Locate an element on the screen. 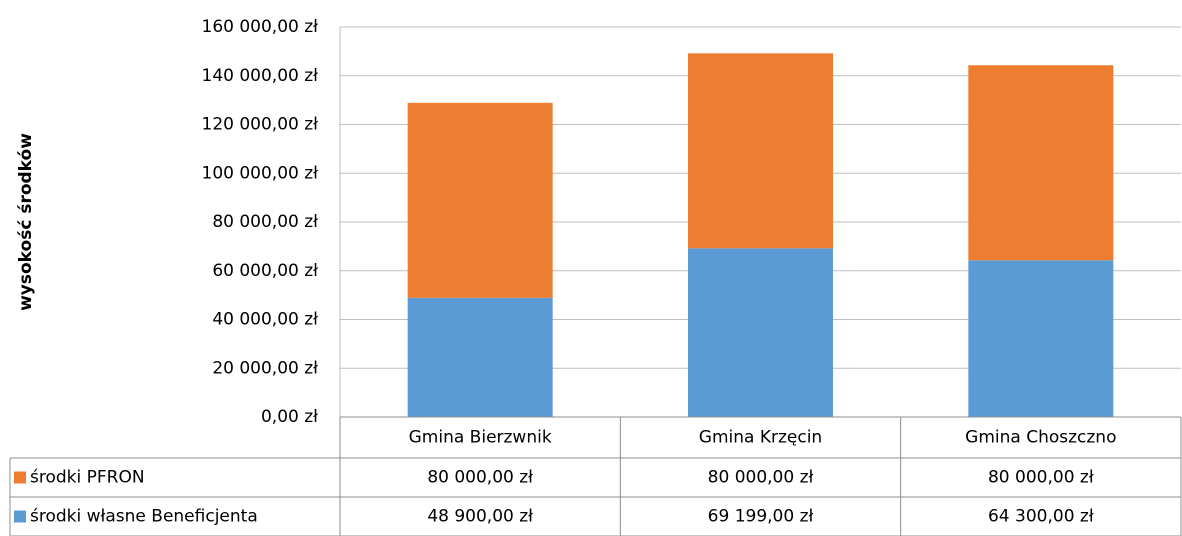  table-value: 64 300,00 zł is located at coordinates (1041, 517).